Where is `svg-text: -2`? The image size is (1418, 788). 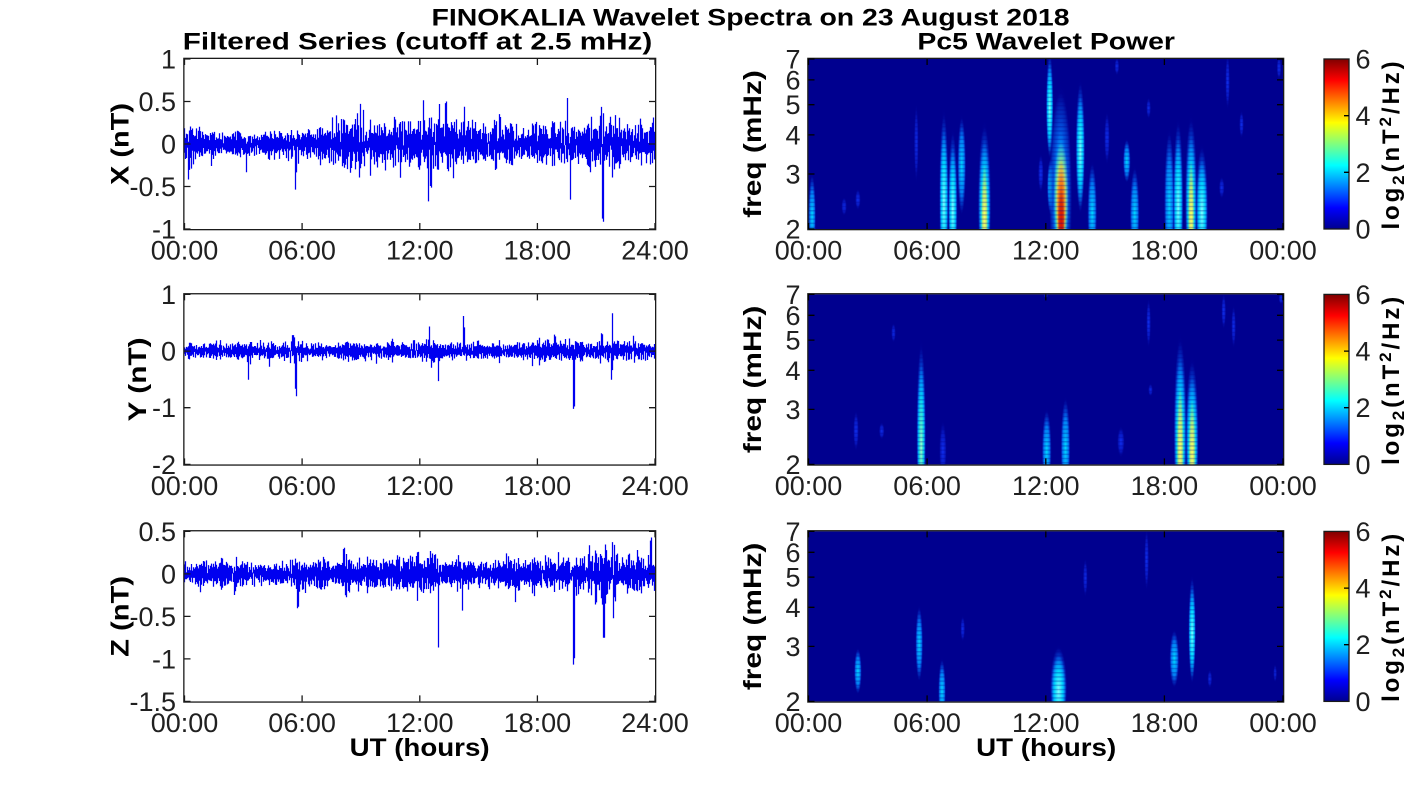
svg-text: -2 is located at coordinates (164, 465).